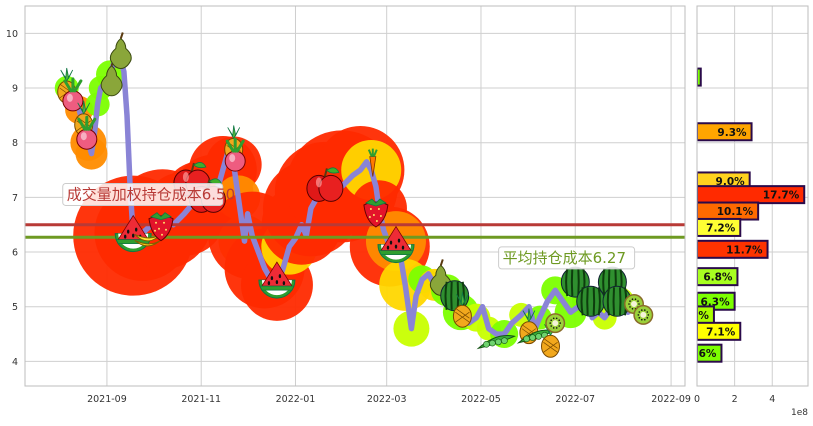 The height and width of the screenshot is (426, 813). I want to click on x-tick-label: 2022-01, so click(296, 399).